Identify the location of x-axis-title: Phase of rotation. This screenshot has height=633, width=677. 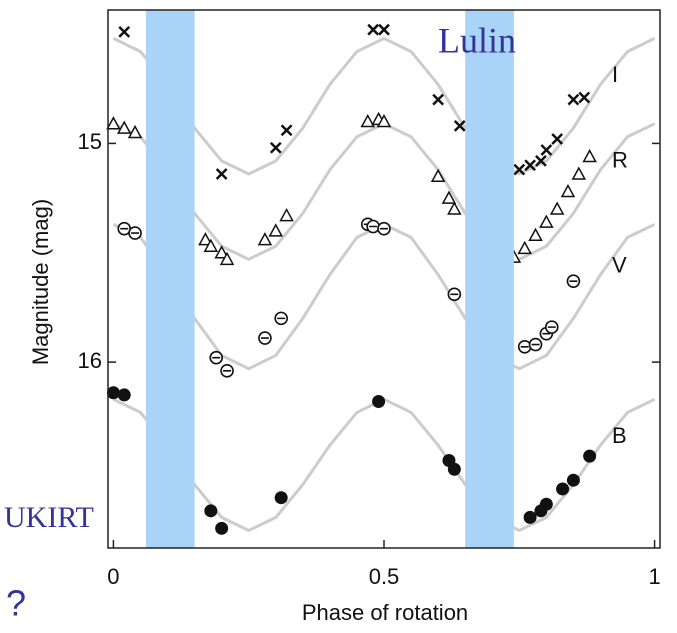
(385, 612).